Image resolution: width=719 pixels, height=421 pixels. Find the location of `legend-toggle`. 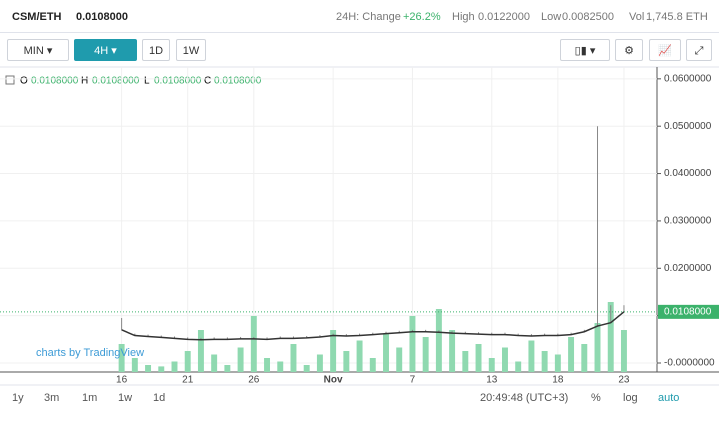

legend-toggle is located at coordinates (10, 80).